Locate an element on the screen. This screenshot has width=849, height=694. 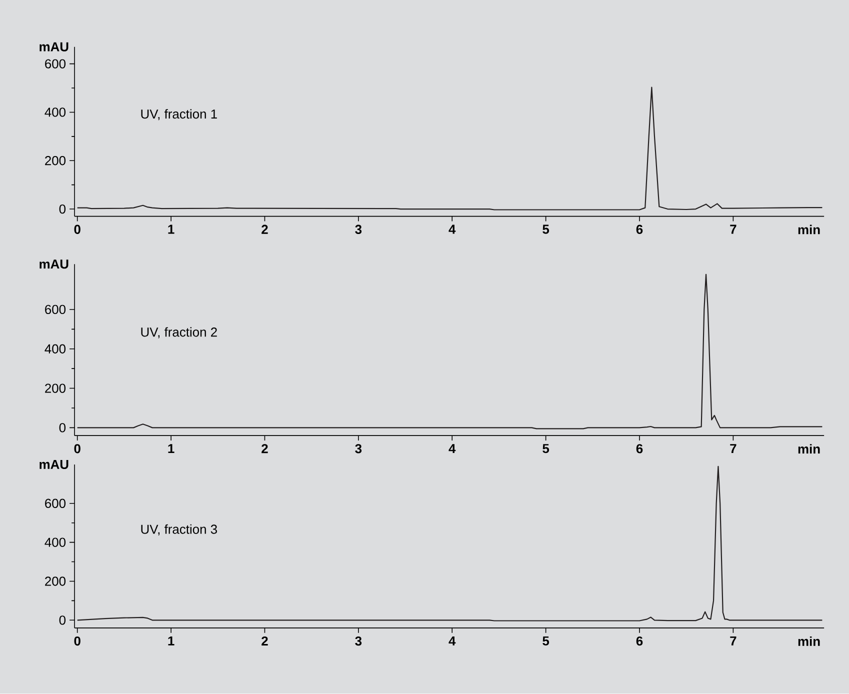
annotation: UV, fraction 1 is located at coordinates (179, 114).